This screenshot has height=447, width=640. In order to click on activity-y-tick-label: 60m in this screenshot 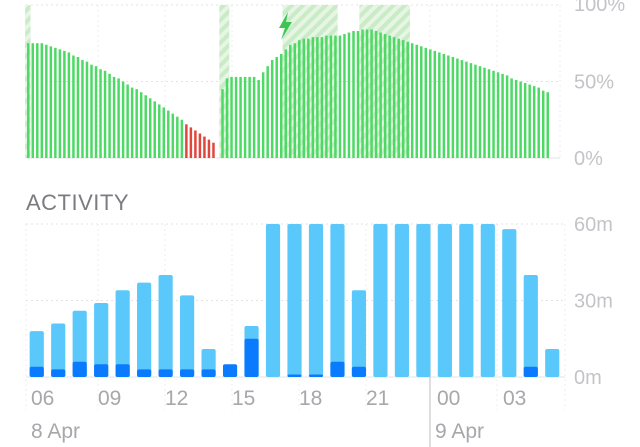, I will do `click(593, 225)`.